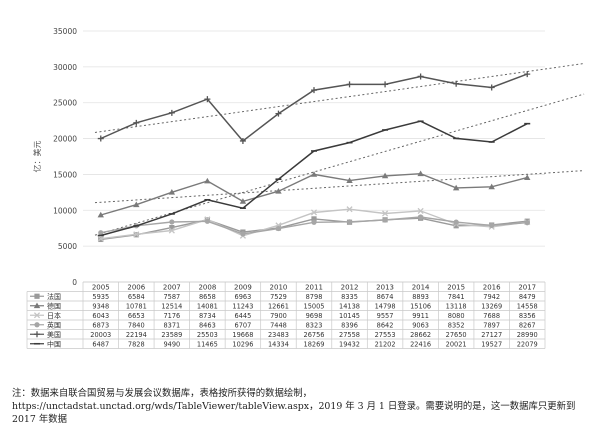 The width and height of the screenshot is (600, 426). I want to click on data-label: 15106, so click(420, 306).